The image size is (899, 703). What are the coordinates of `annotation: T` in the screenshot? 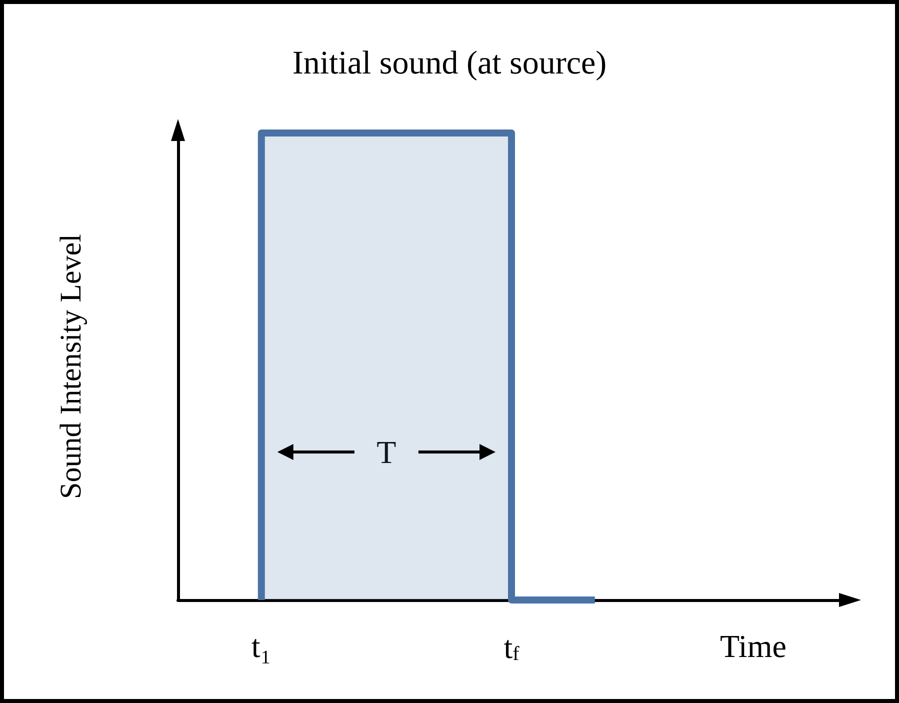 It's located at (386, 452).